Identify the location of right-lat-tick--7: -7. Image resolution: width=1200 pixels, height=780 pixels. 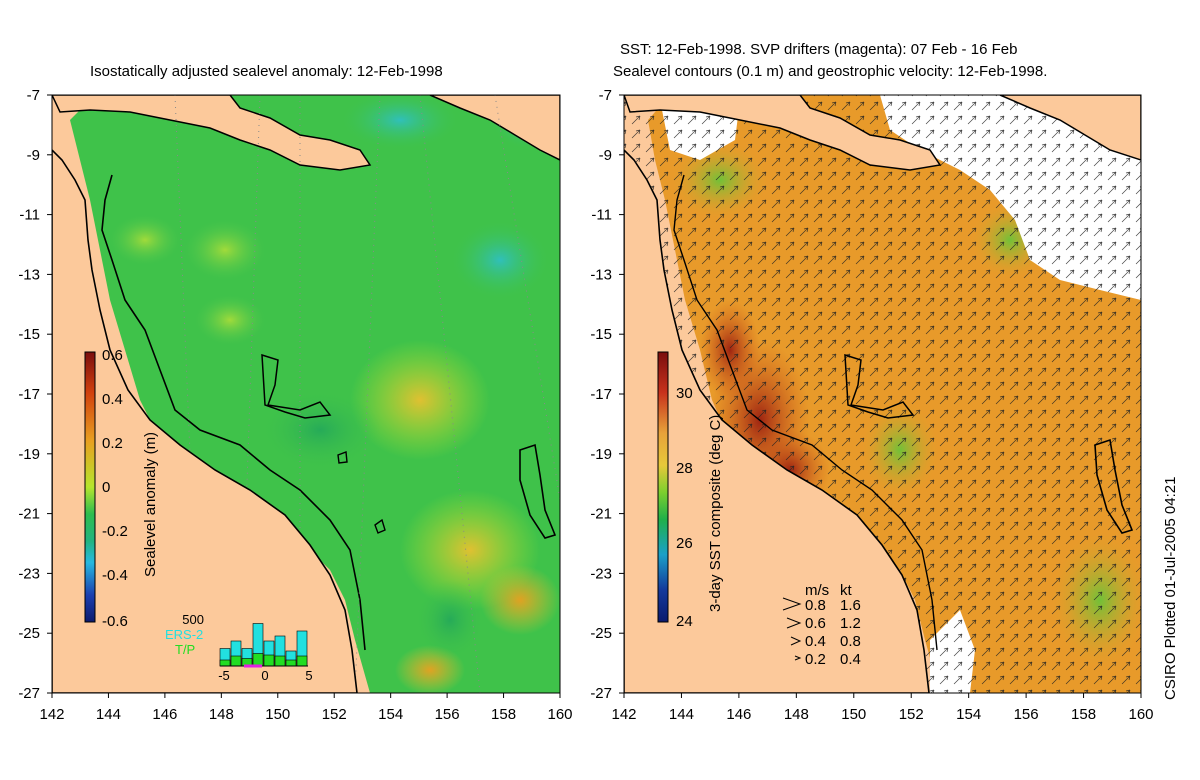
(605, 95).